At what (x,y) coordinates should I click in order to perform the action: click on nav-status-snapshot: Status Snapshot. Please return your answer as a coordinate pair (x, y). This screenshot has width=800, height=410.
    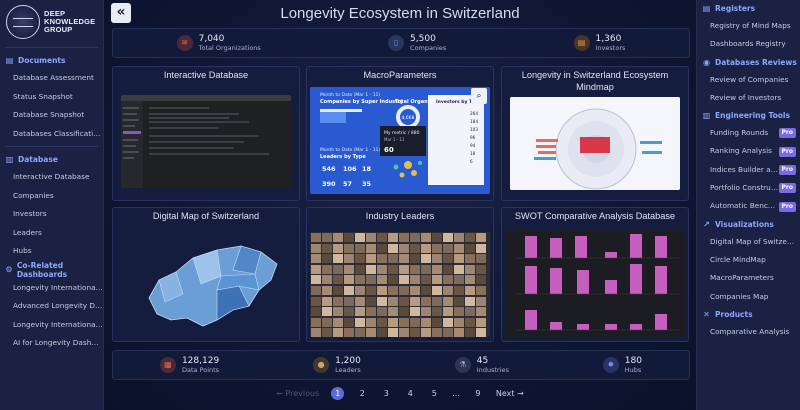
    Looking at the image, I should click on (43, 96).